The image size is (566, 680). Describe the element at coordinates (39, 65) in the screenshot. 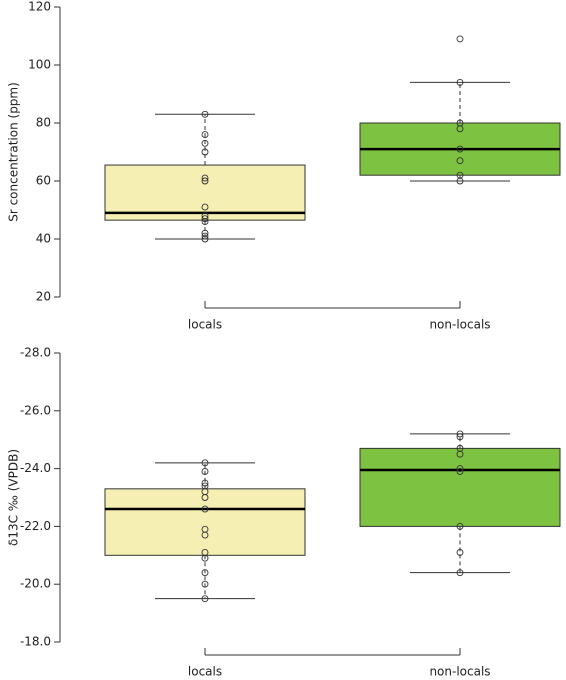

I see `y-tick-label: 100` at that location.